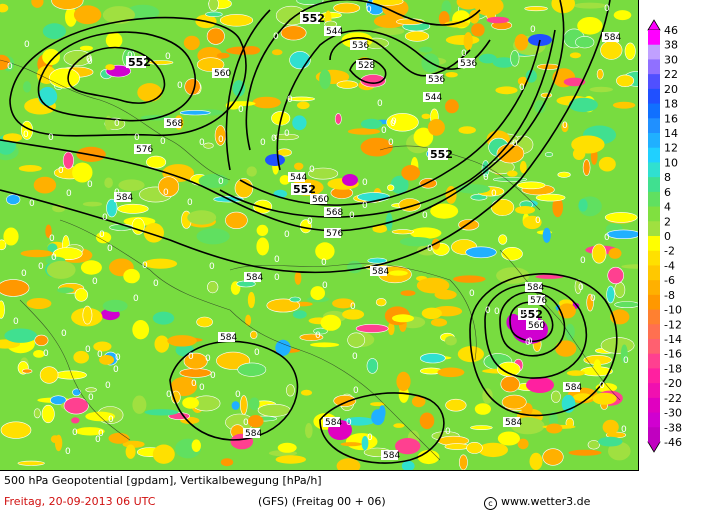 This screenshot has height=513, width=704. What do you see at coordinates (320, 200) in the screenshot?
I see `contour-label: 560` at bounding box center [320, 200].